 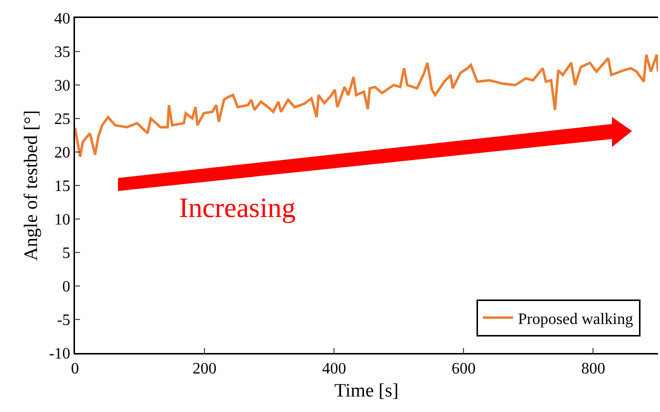 I want to click on annotation: Increasing, so click(x=237, y=208).